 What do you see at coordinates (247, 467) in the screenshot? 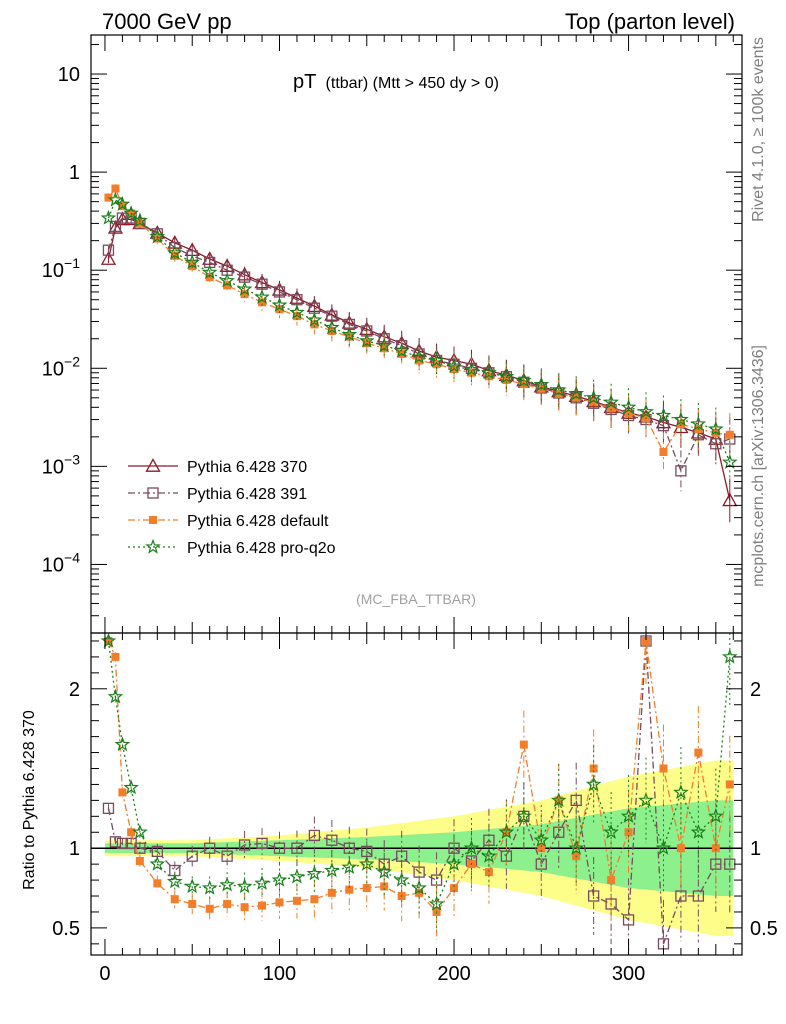
I see `legend-label: Pythia 6.428 370` at bounding box center [247, 467].